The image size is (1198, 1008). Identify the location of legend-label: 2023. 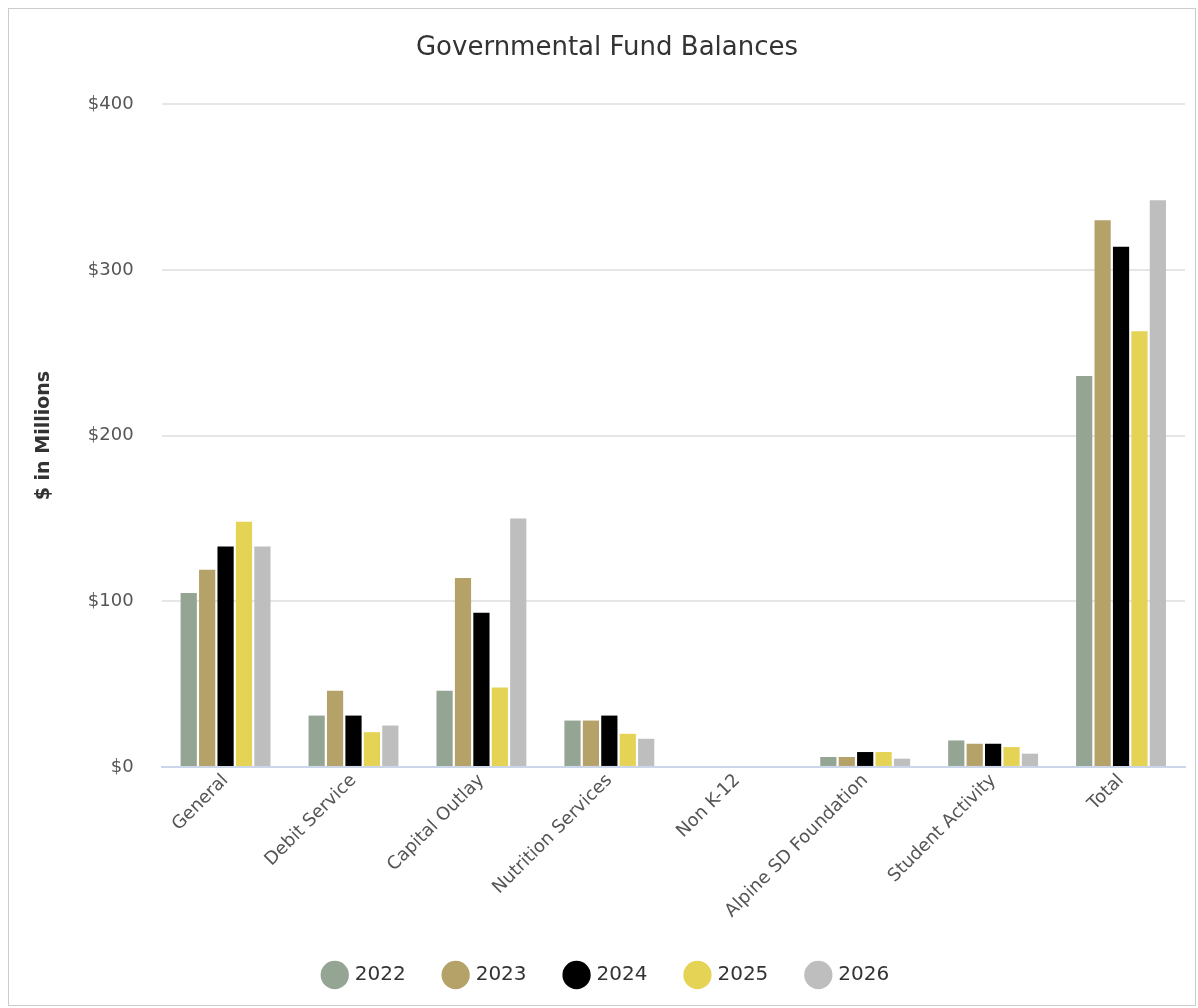
(501, 973).